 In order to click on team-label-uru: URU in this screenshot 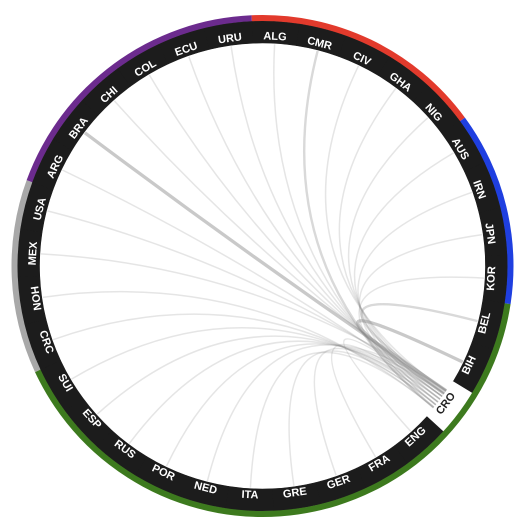, I will do `click(229, 38)`.